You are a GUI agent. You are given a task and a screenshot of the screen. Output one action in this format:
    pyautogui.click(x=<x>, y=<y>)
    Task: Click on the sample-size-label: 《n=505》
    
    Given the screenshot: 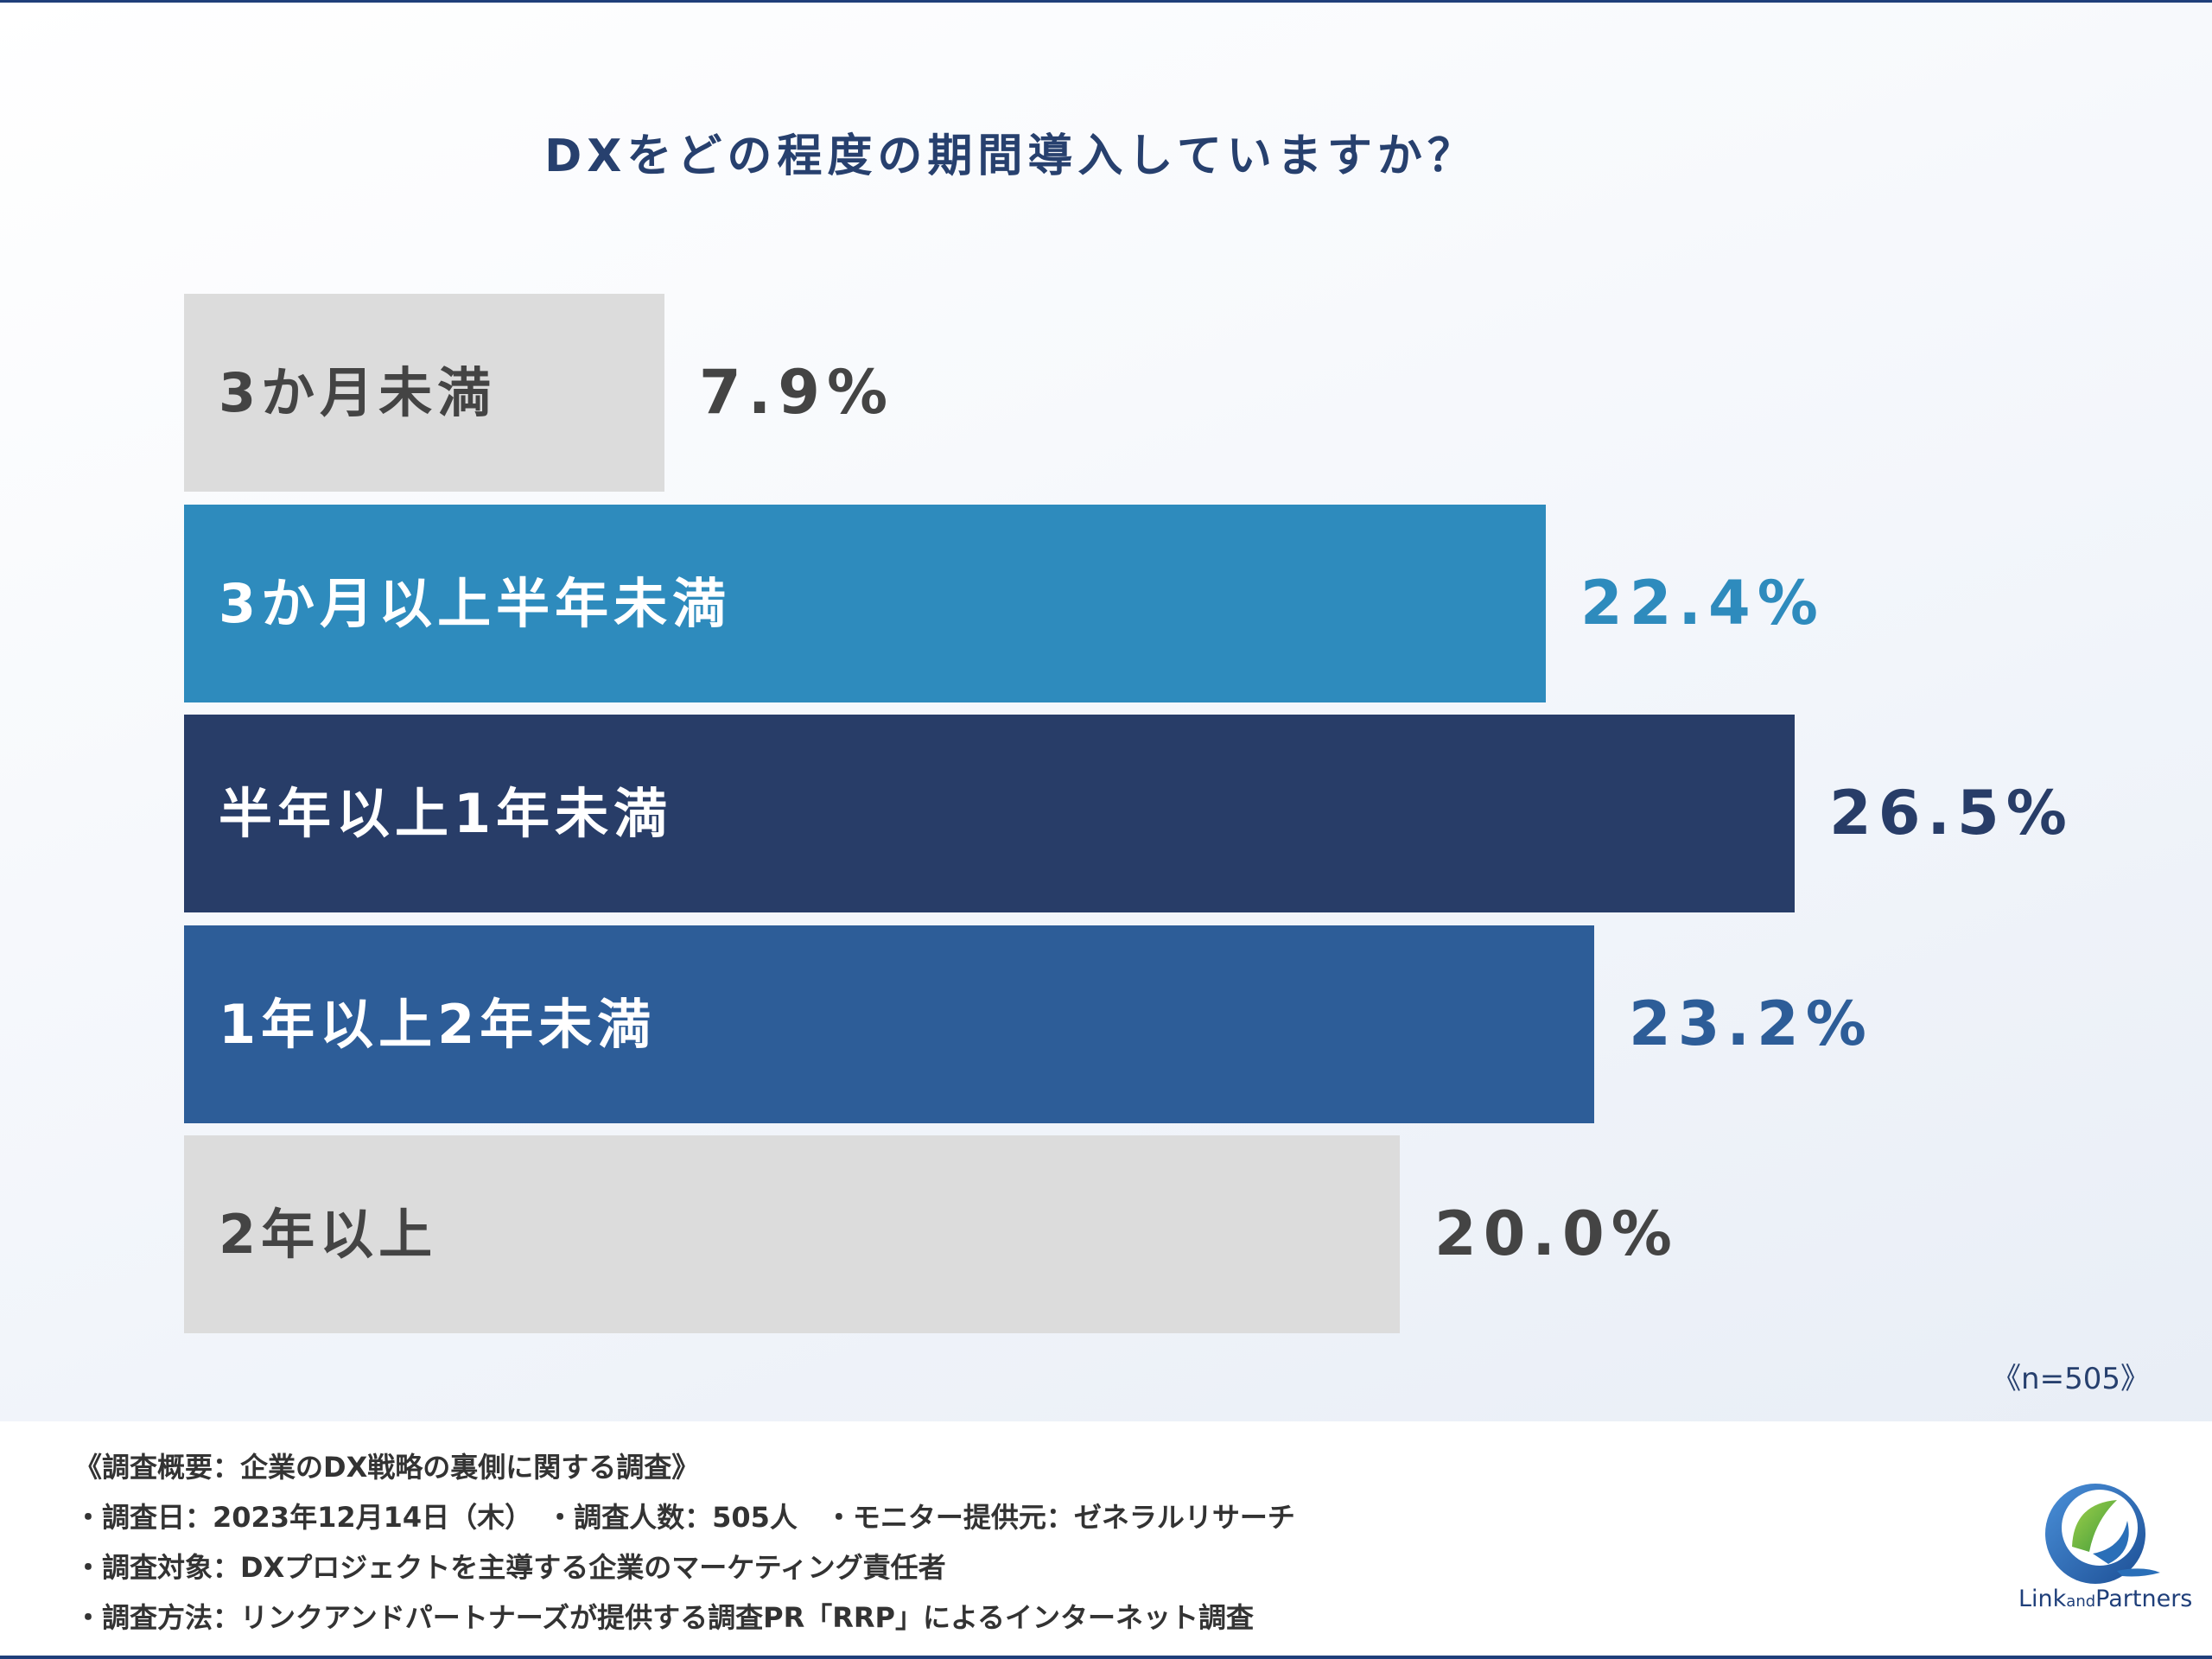 What is the action you would take?
    pyautogui.click(x=2071, y=1379)
    